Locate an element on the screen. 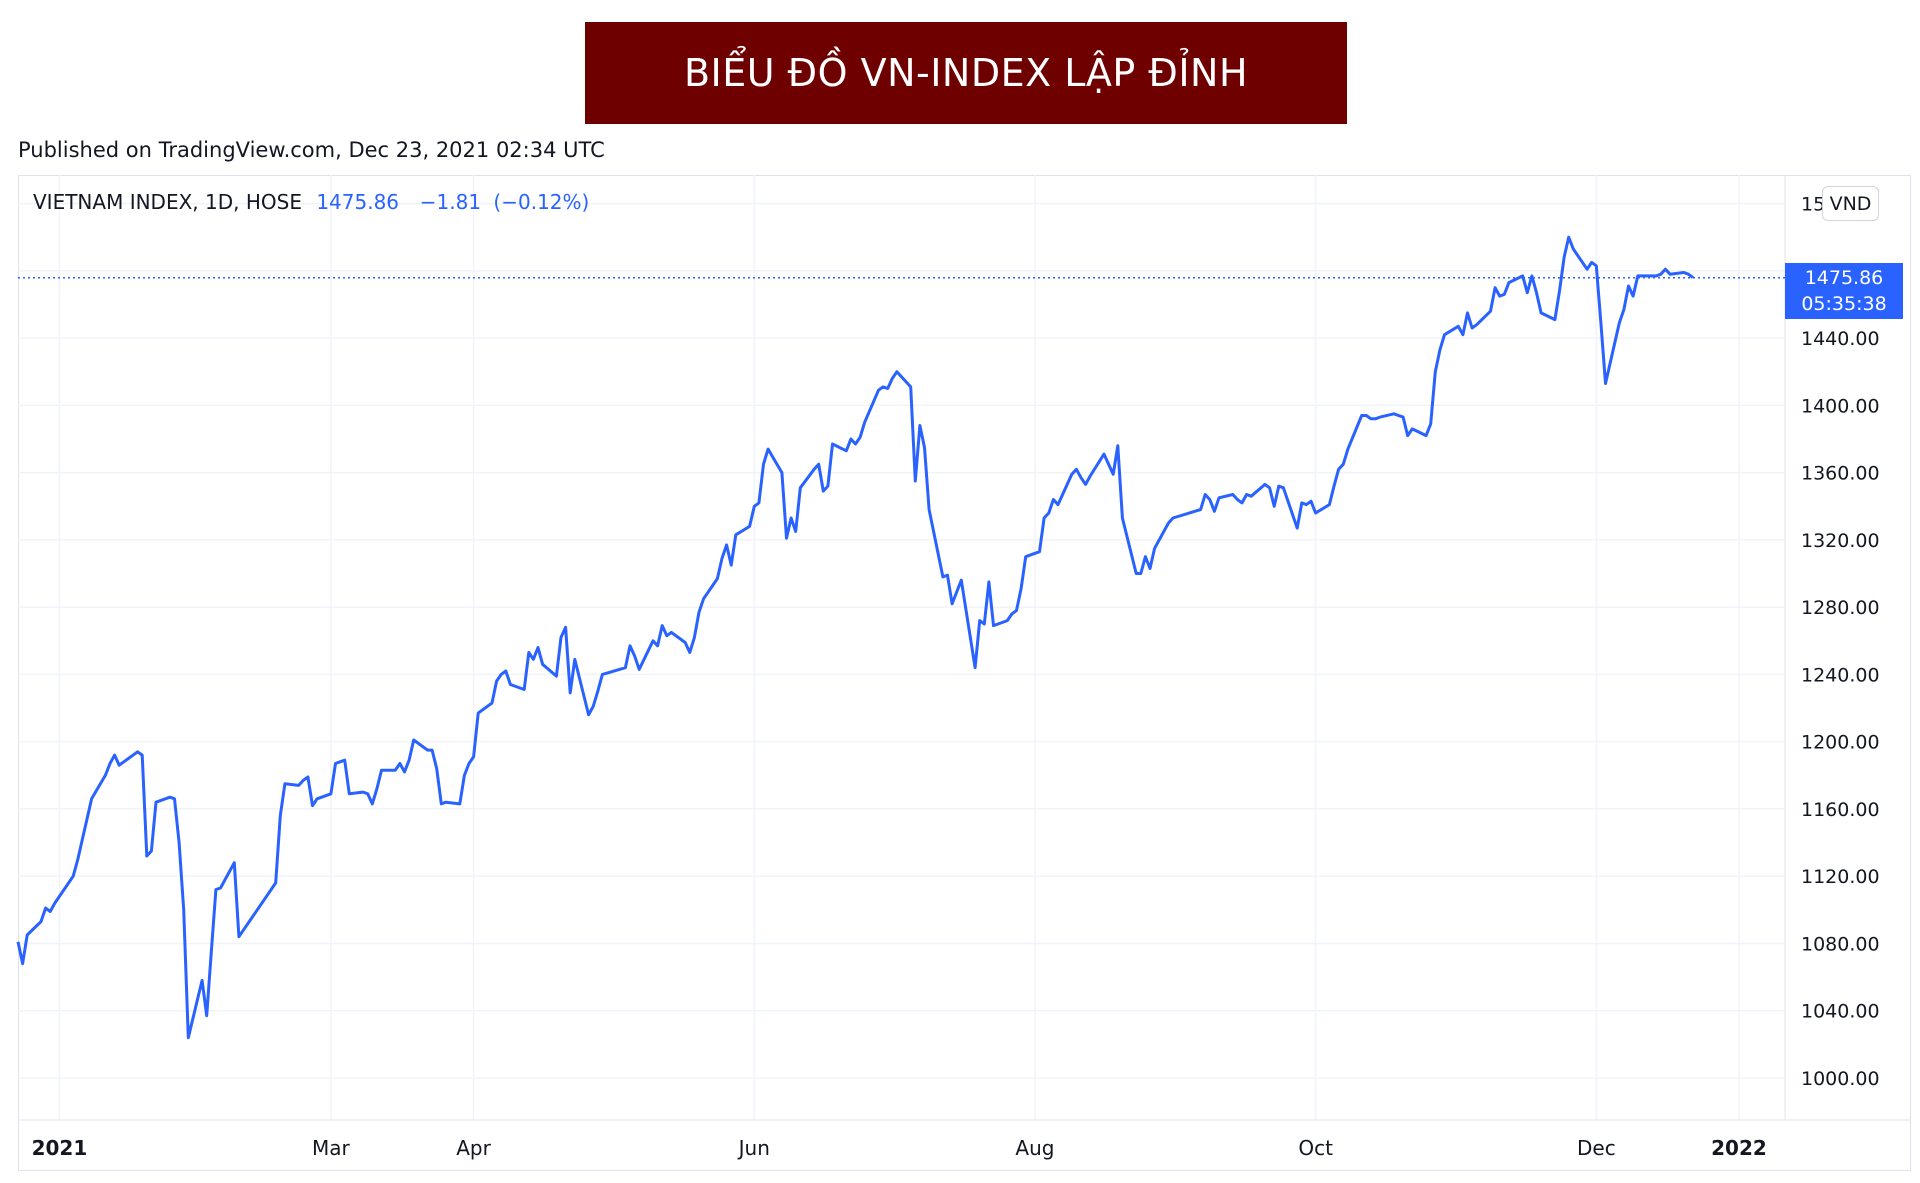  price-tick-label: 1080.00 is located at coordinates (1840, 944).